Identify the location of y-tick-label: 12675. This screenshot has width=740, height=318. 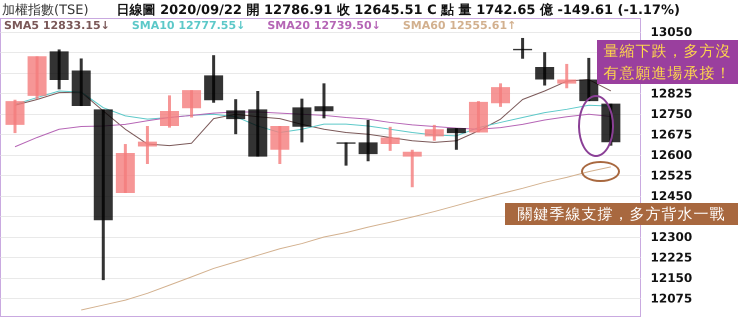
(671, 135).